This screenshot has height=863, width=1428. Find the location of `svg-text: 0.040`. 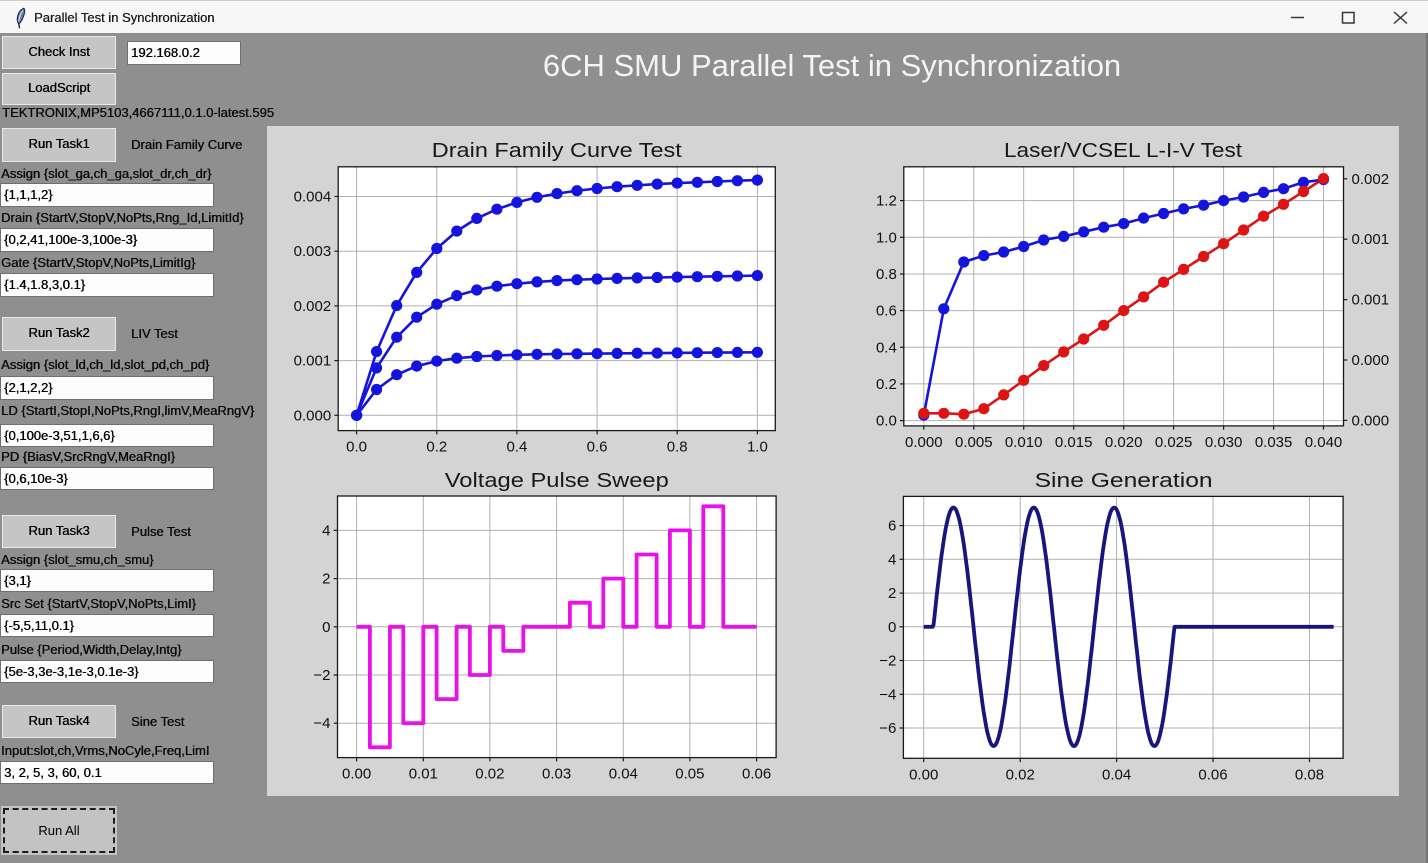

svg-text: 0.040 is located at coordinates (1324, 442).